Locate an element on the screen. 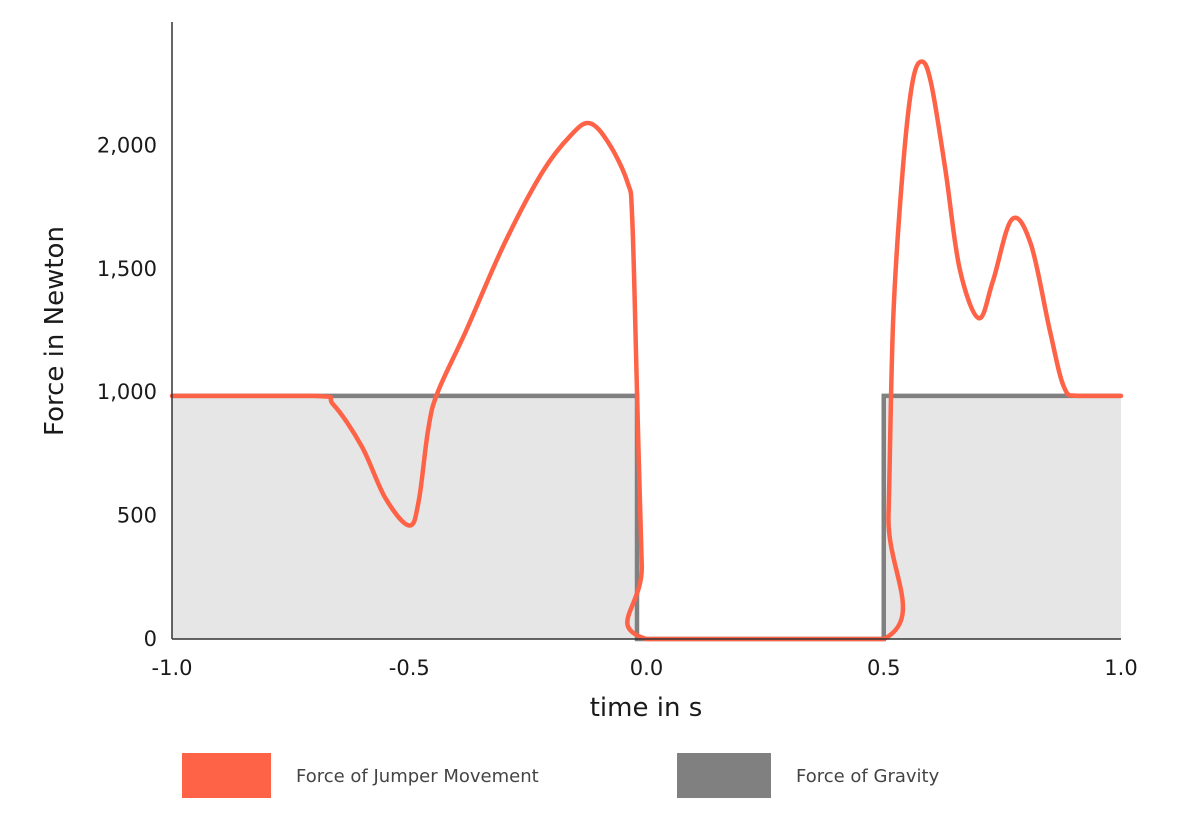 This screenshot has height=827, width=1197. x-axis-title: time in s is located at coordinates (646, 708).